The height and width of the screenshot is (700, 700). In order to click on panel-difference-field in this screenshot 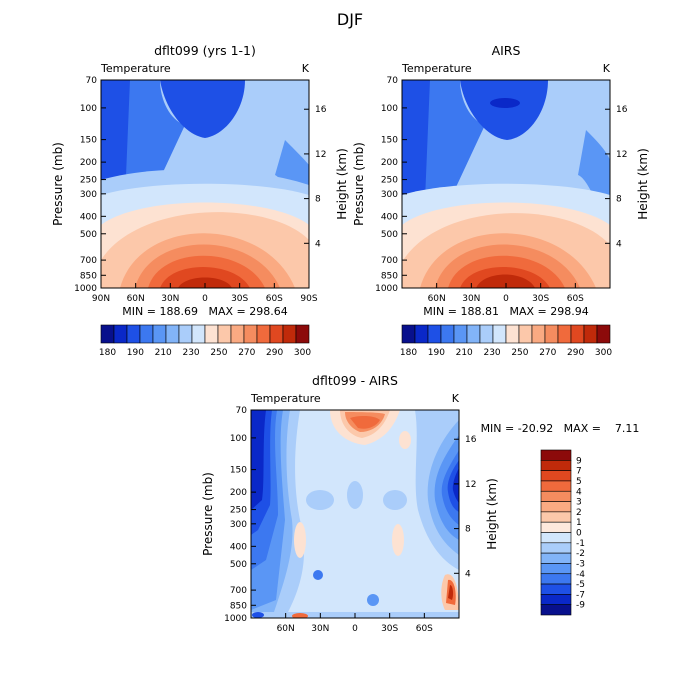, I will do `click(355, 514)`.